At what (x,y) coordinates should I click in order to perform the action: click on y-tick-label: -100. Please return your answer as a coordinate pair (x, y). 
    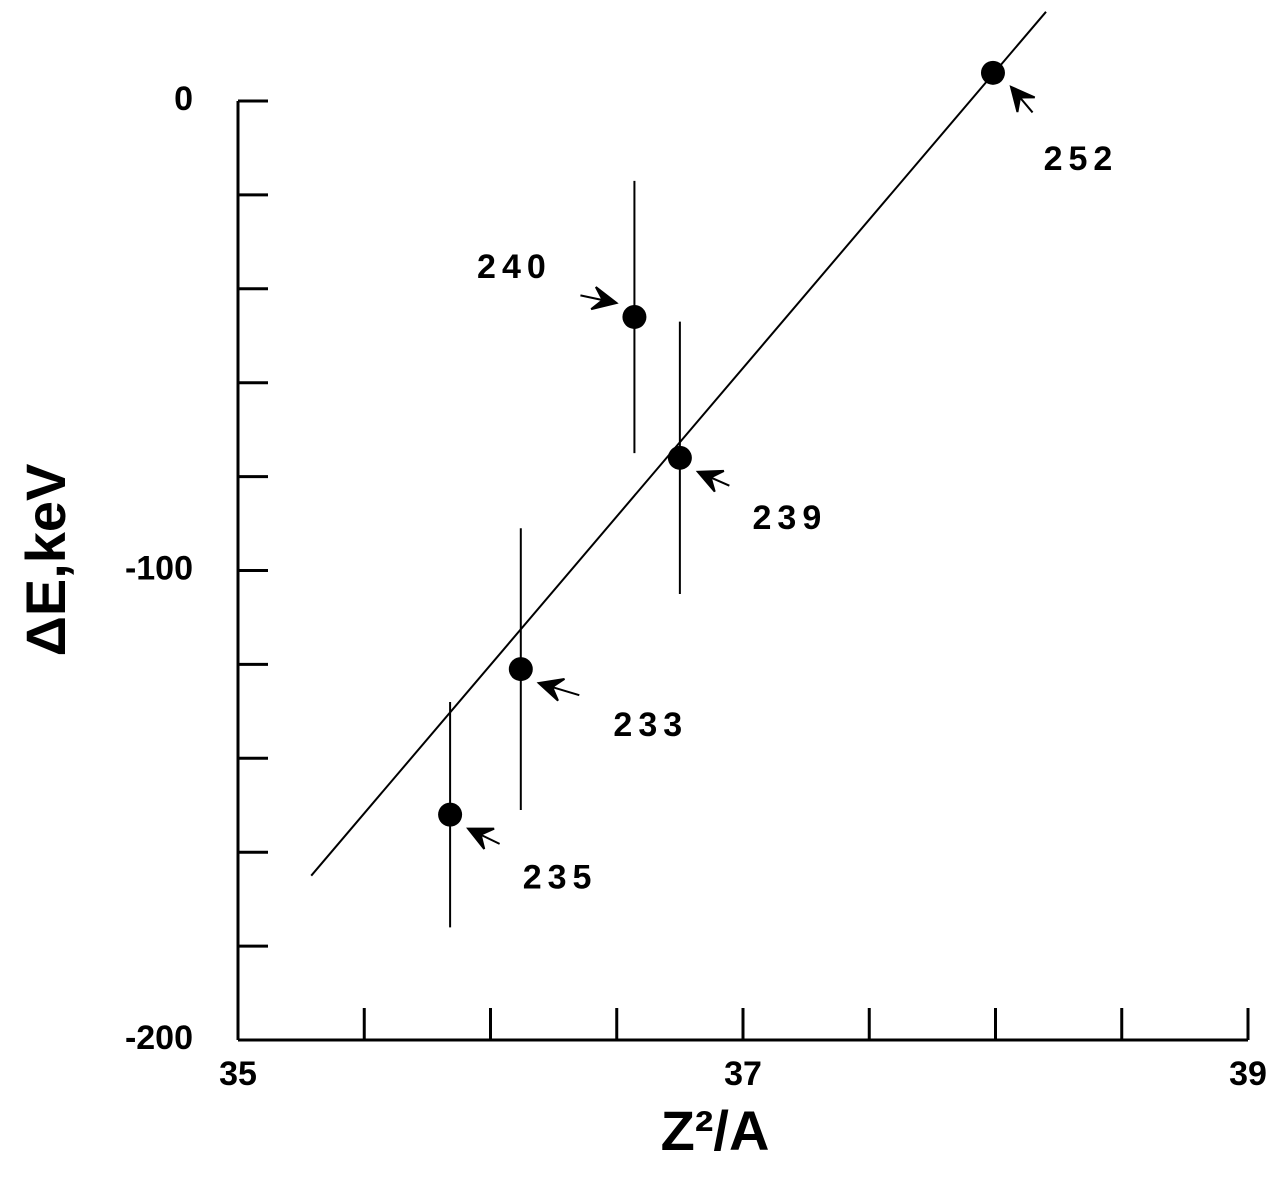
    Looking at the image, I should click on (159, 568).